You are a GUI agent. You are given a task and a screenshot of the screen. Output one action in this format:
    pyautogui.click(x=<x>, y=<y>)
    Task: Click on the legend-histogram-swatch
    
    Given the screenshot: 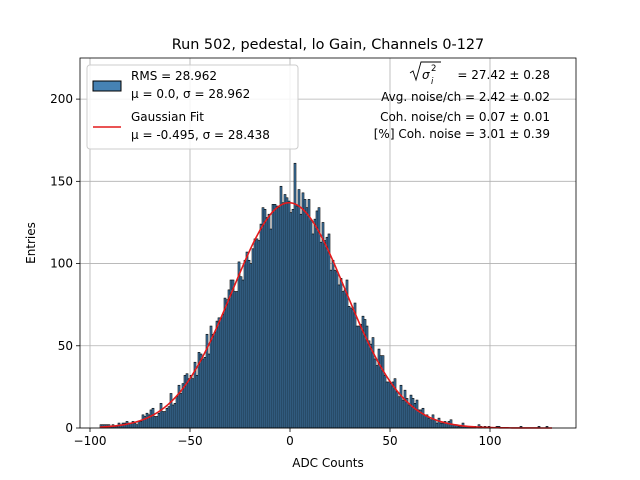 What is the action you would take?
    pyautogui.click(x=107, y=86)
    